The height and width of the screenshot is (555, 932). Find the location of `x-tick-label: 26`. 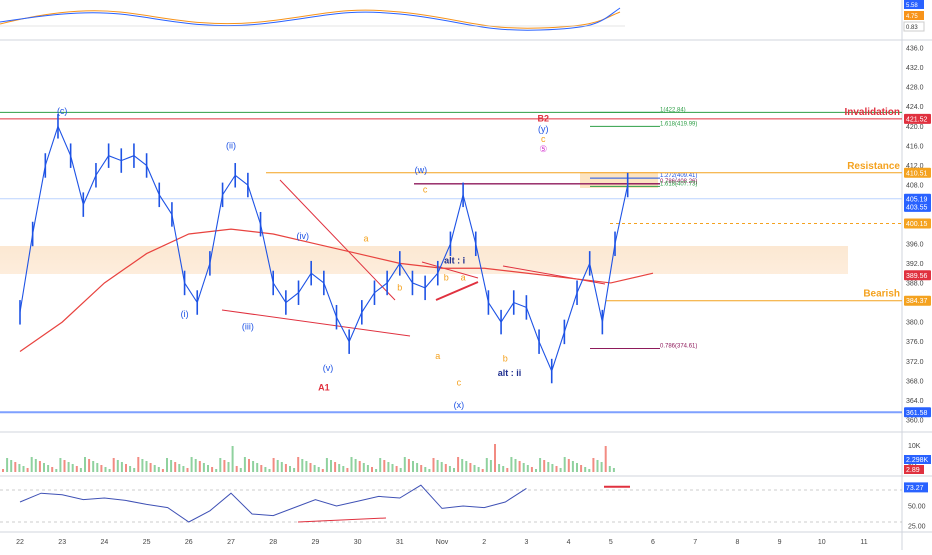

x-tick-label: 26 is located at coordinates (189, 542).